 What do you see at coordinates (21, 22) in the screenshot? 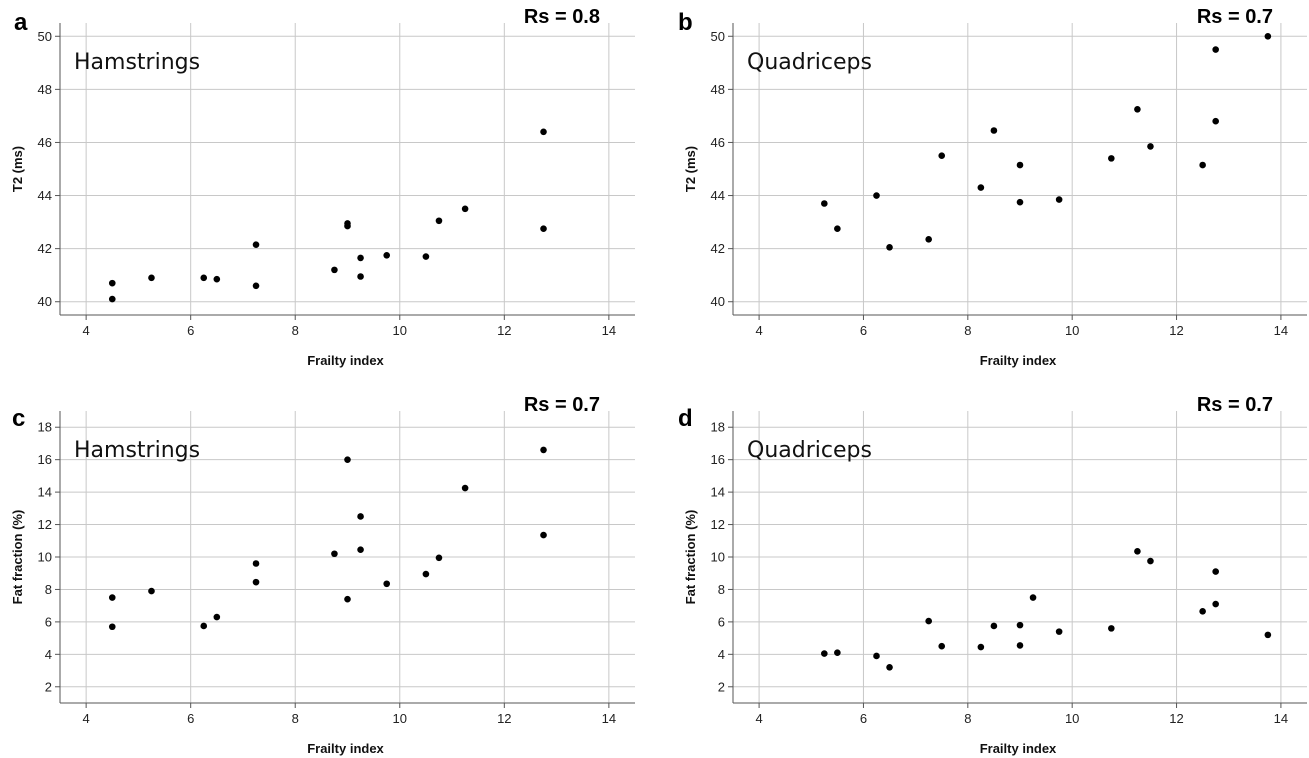
I see `panel-letter: a` at bounding box center [21, 22].